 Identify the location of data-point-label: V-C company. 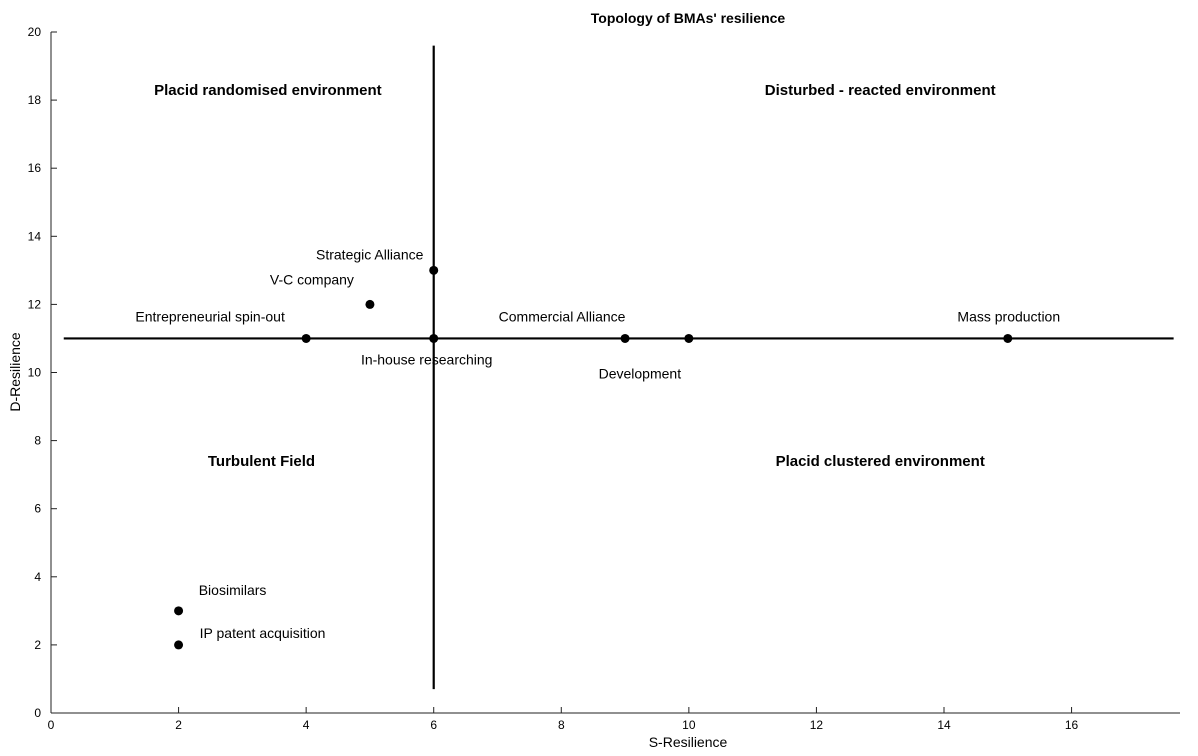
(312, 279).